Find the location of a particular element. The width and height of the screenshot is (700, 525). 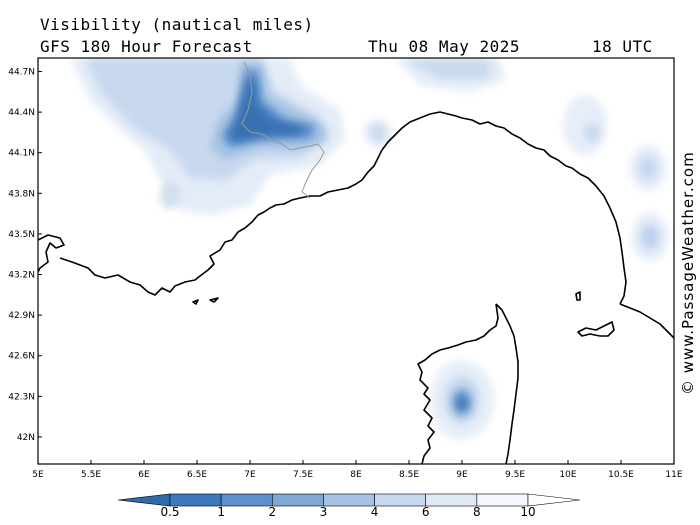

lon-tick-label: 7E is located at coordinates (250, 475).